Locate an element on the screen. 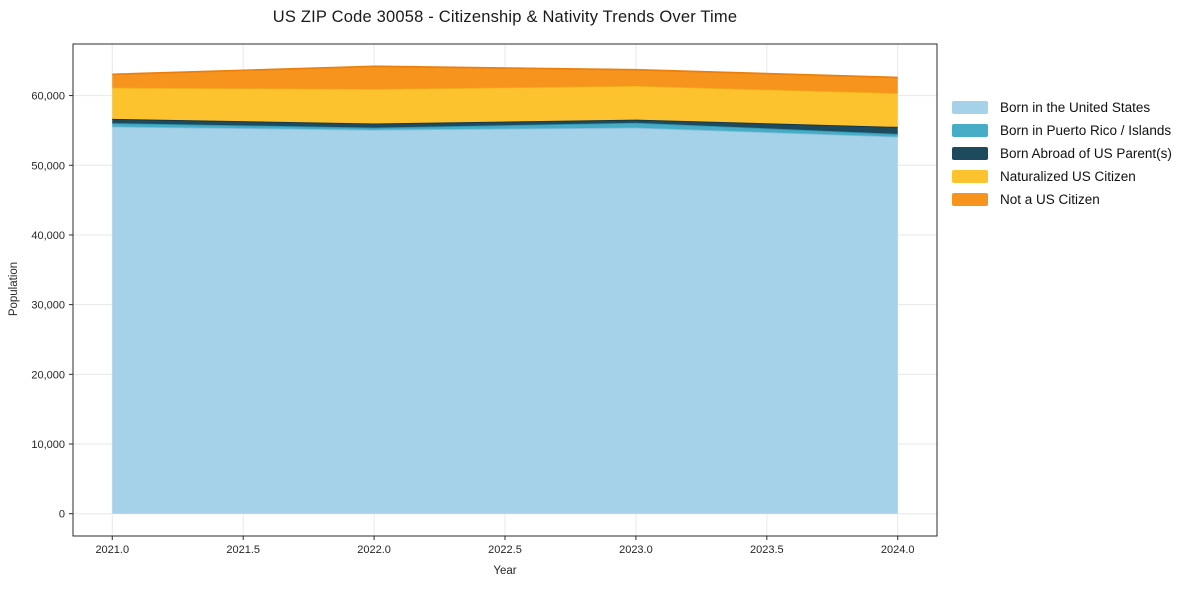 This screenshot has width=1189, height=590. legend-label: Born in Puerto Rico / Islands is located at coordinates (1086, 130).